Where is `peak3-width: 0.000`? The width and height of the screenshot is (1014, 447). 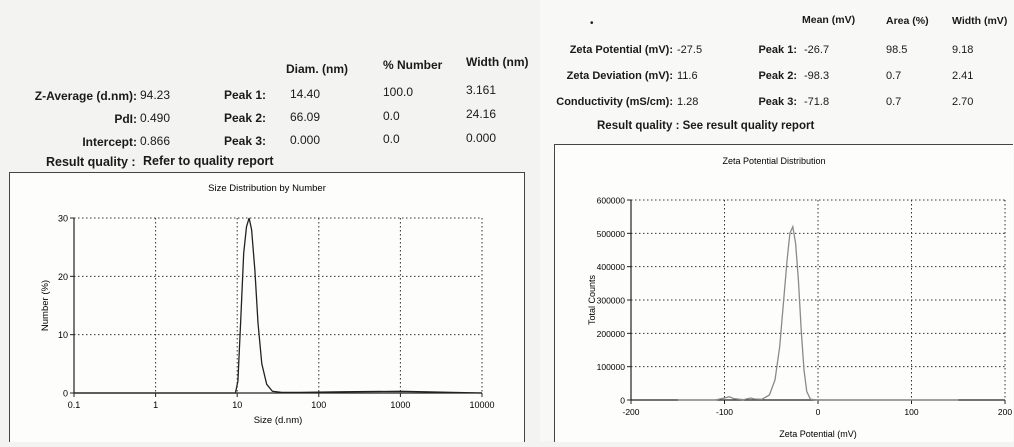 peak3-width: 0.000 is located at coordinates (481, 138).